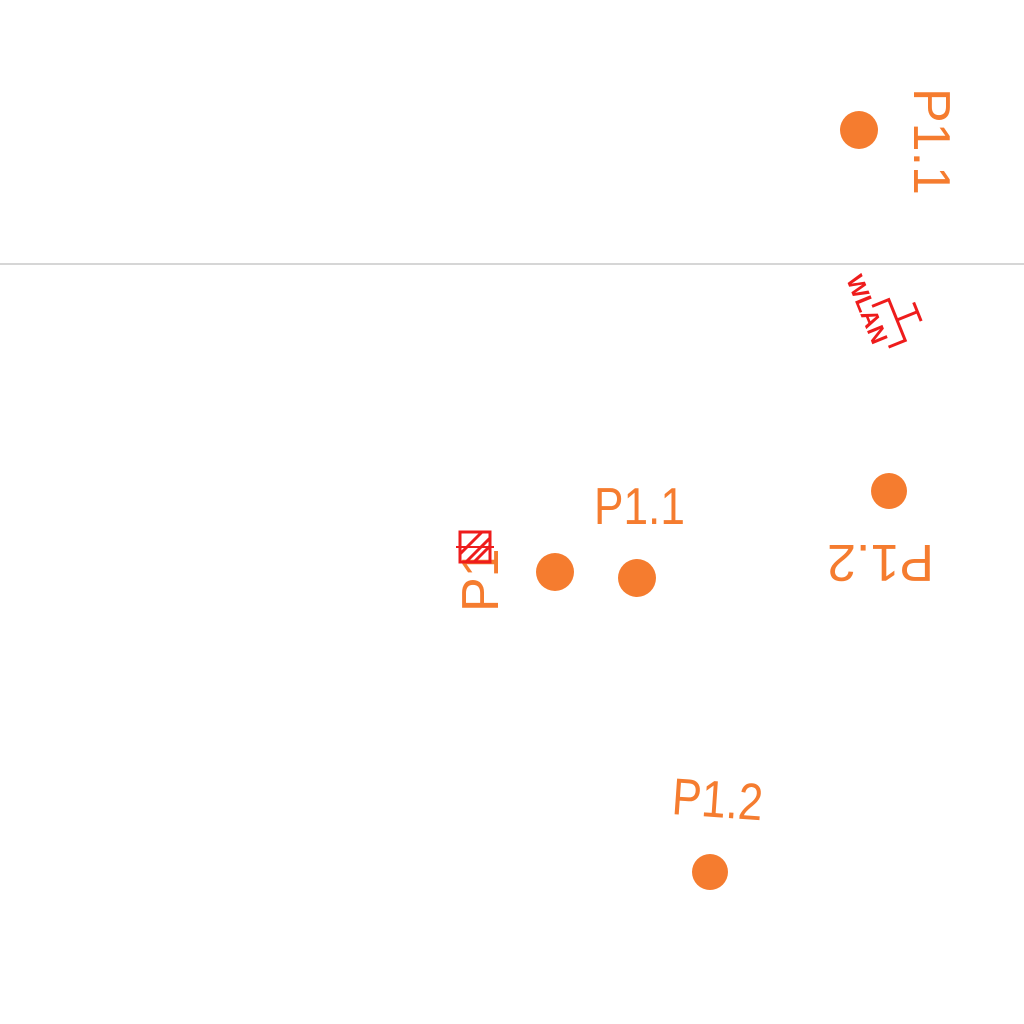 This screenshot has height=1024, width=1024. What do you see at coordinates (931, 141) in the screenshot?
I see `label-p11-top: P1.1` at bounding box center [931, 141].